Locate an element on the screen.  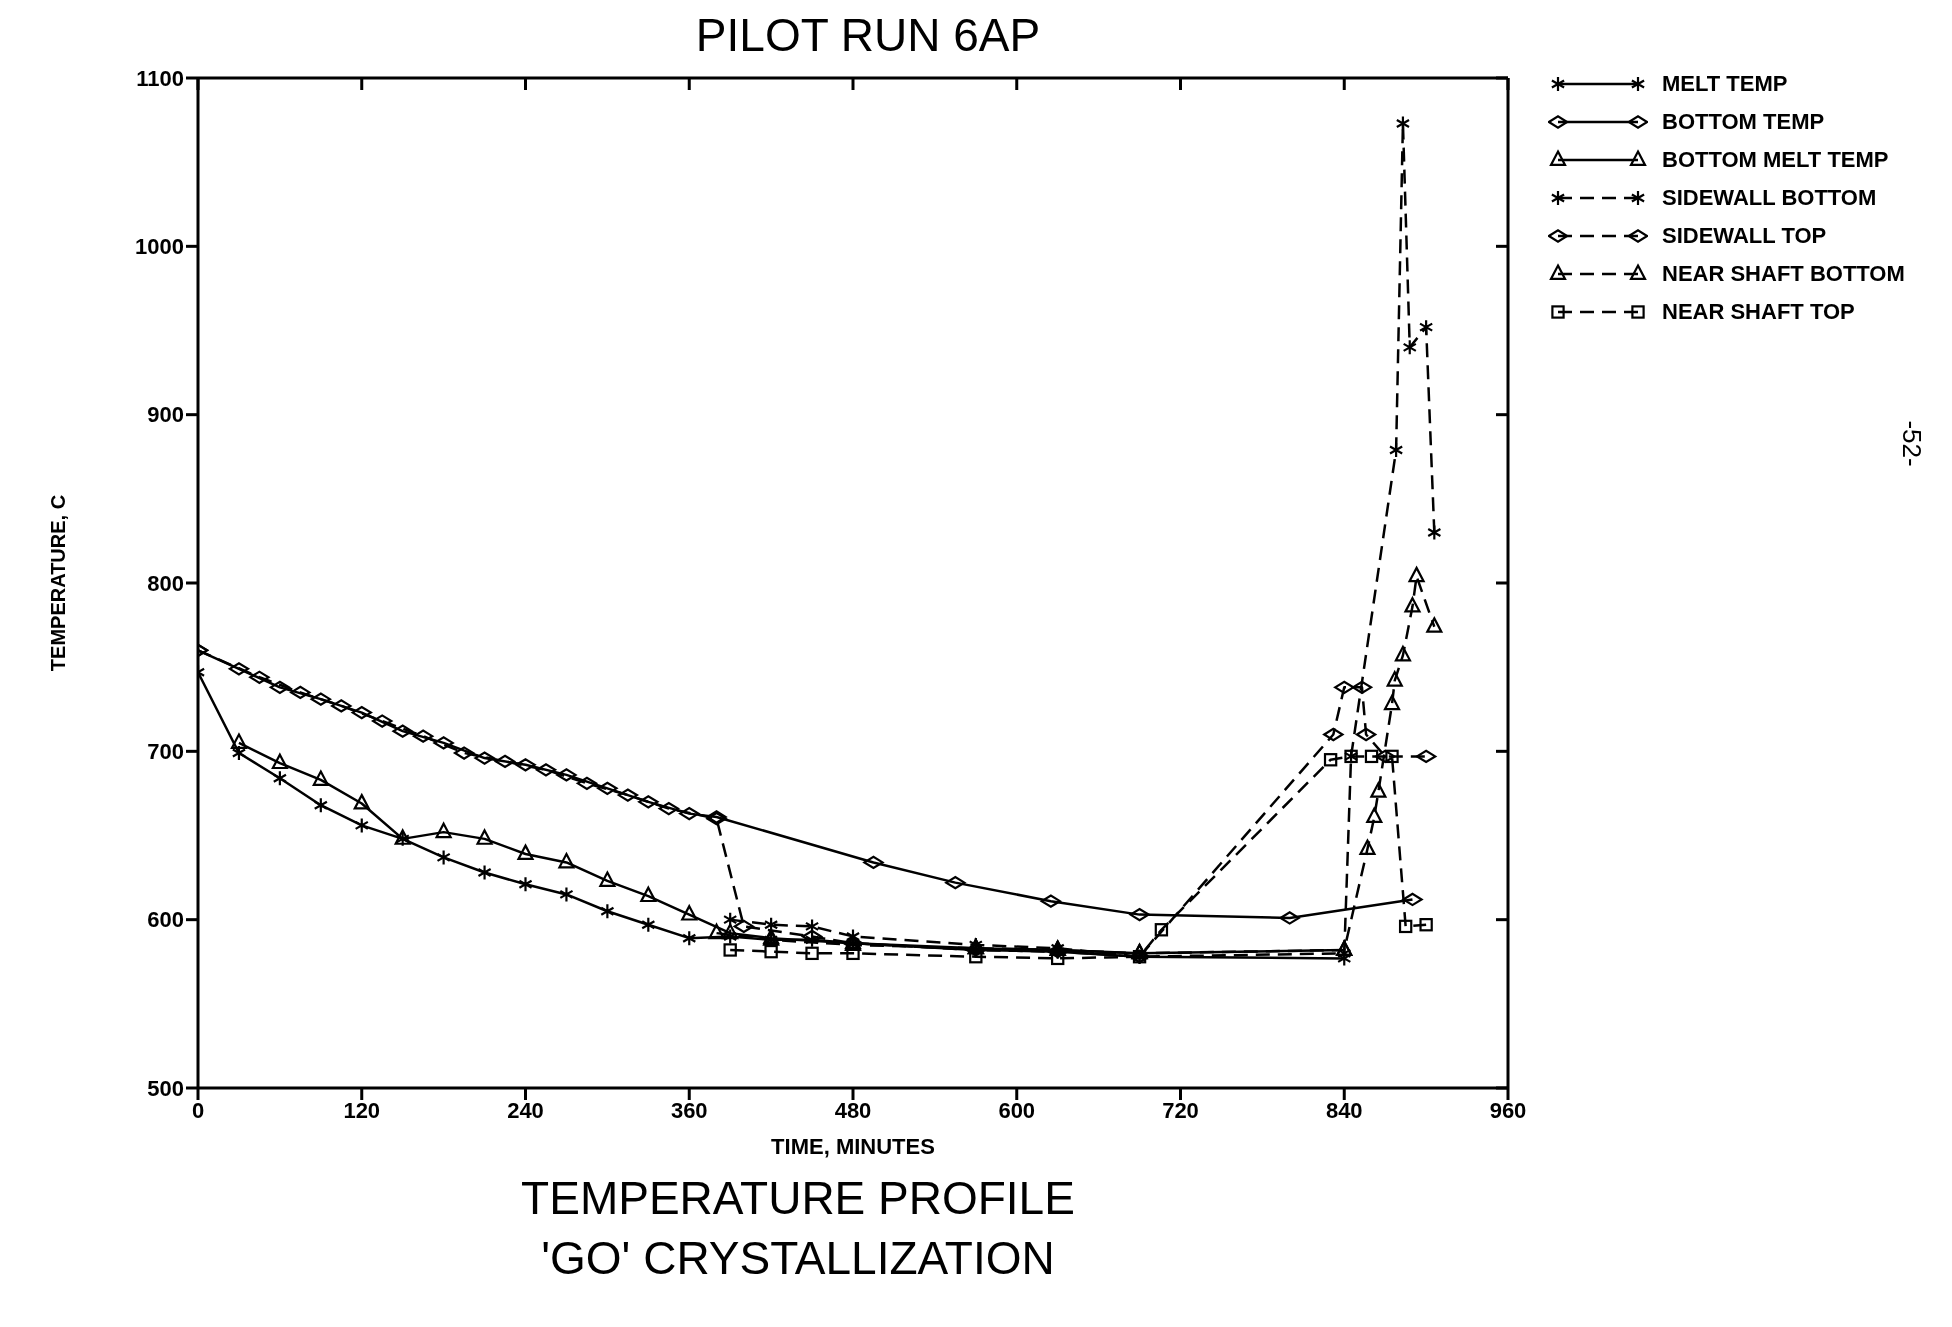
x-tick-label: 720 is located at coordinates (1180, 1110).